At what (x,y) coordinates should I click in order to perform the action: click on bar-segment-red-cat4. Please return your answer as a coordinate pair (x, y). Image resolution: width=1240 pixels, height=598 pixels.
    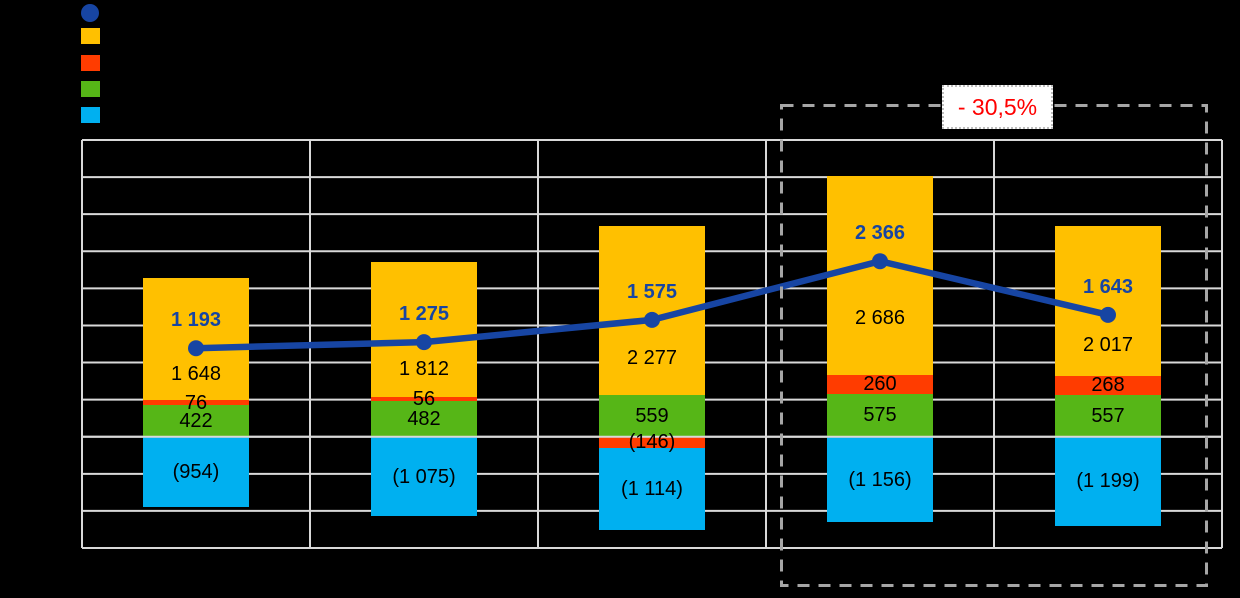
    Looking at the image, I should click on (880, 384).